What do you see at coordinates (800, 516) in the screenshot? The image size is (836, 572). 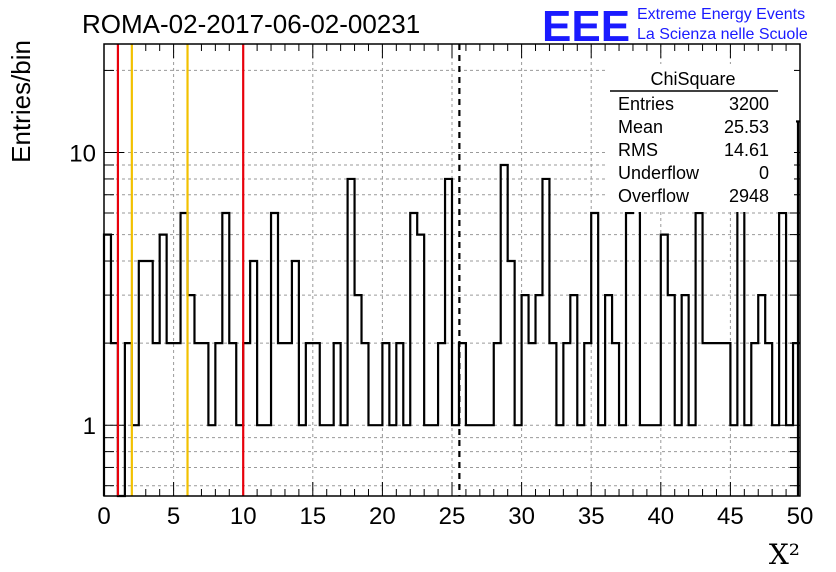 I see `x-tick-label: 50` at bounding box center [800, 516].